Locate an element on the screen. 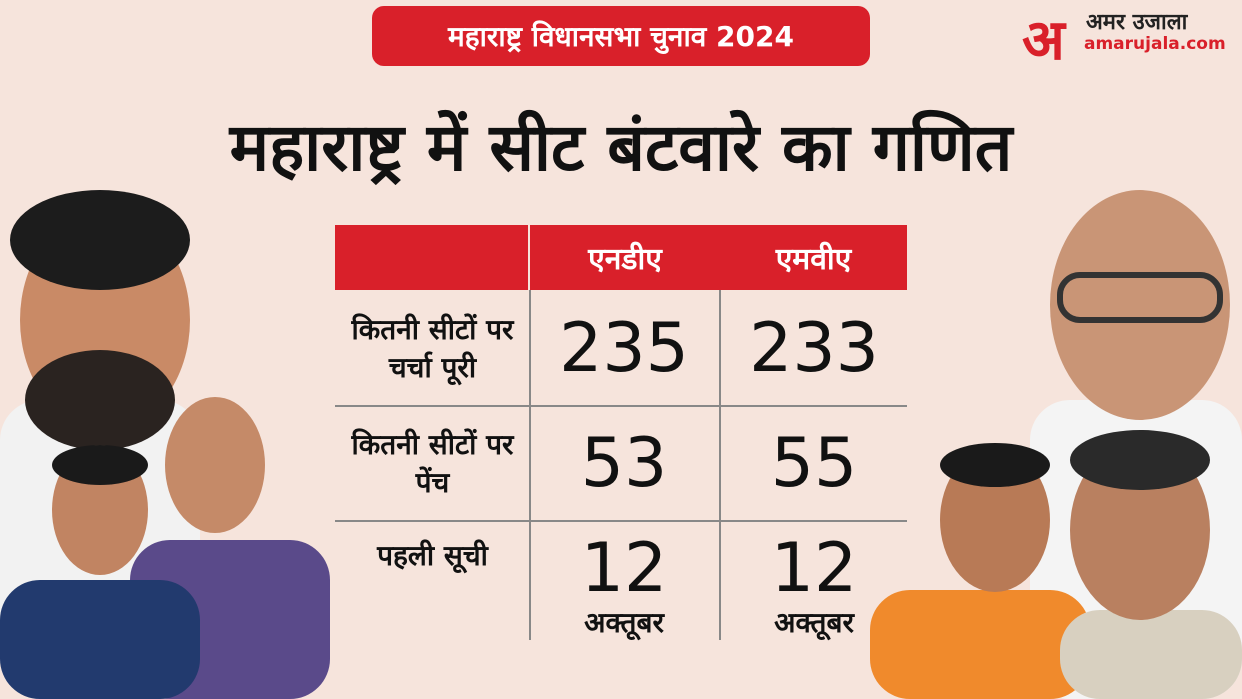  column-header: एनडीए is located at coordinates (625, 257).